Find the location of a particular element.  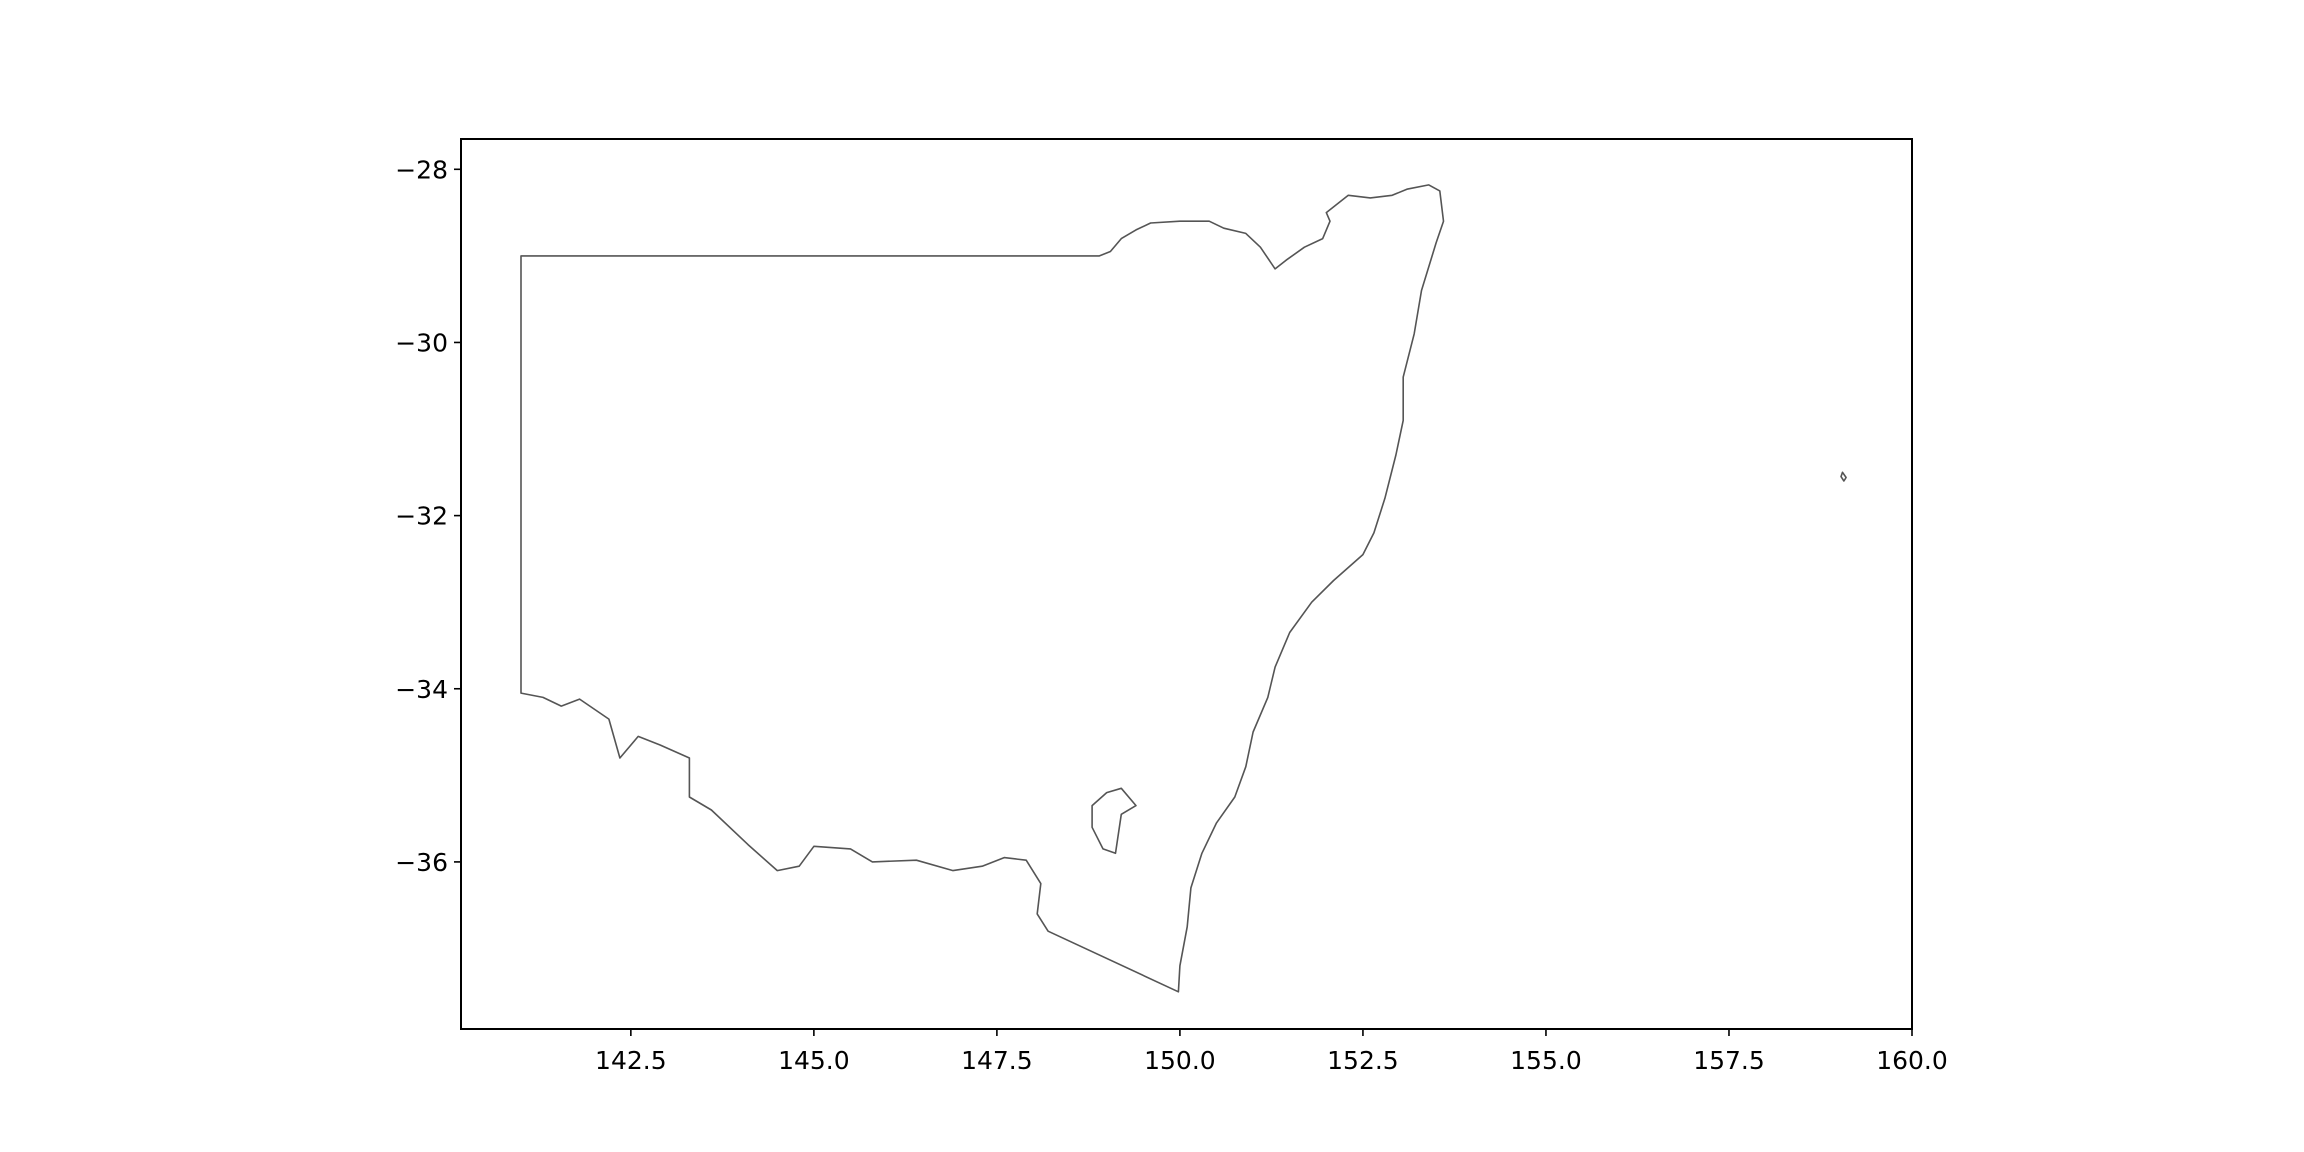

x-tick-label: 145.0 is located at coordinates (814, 1060).